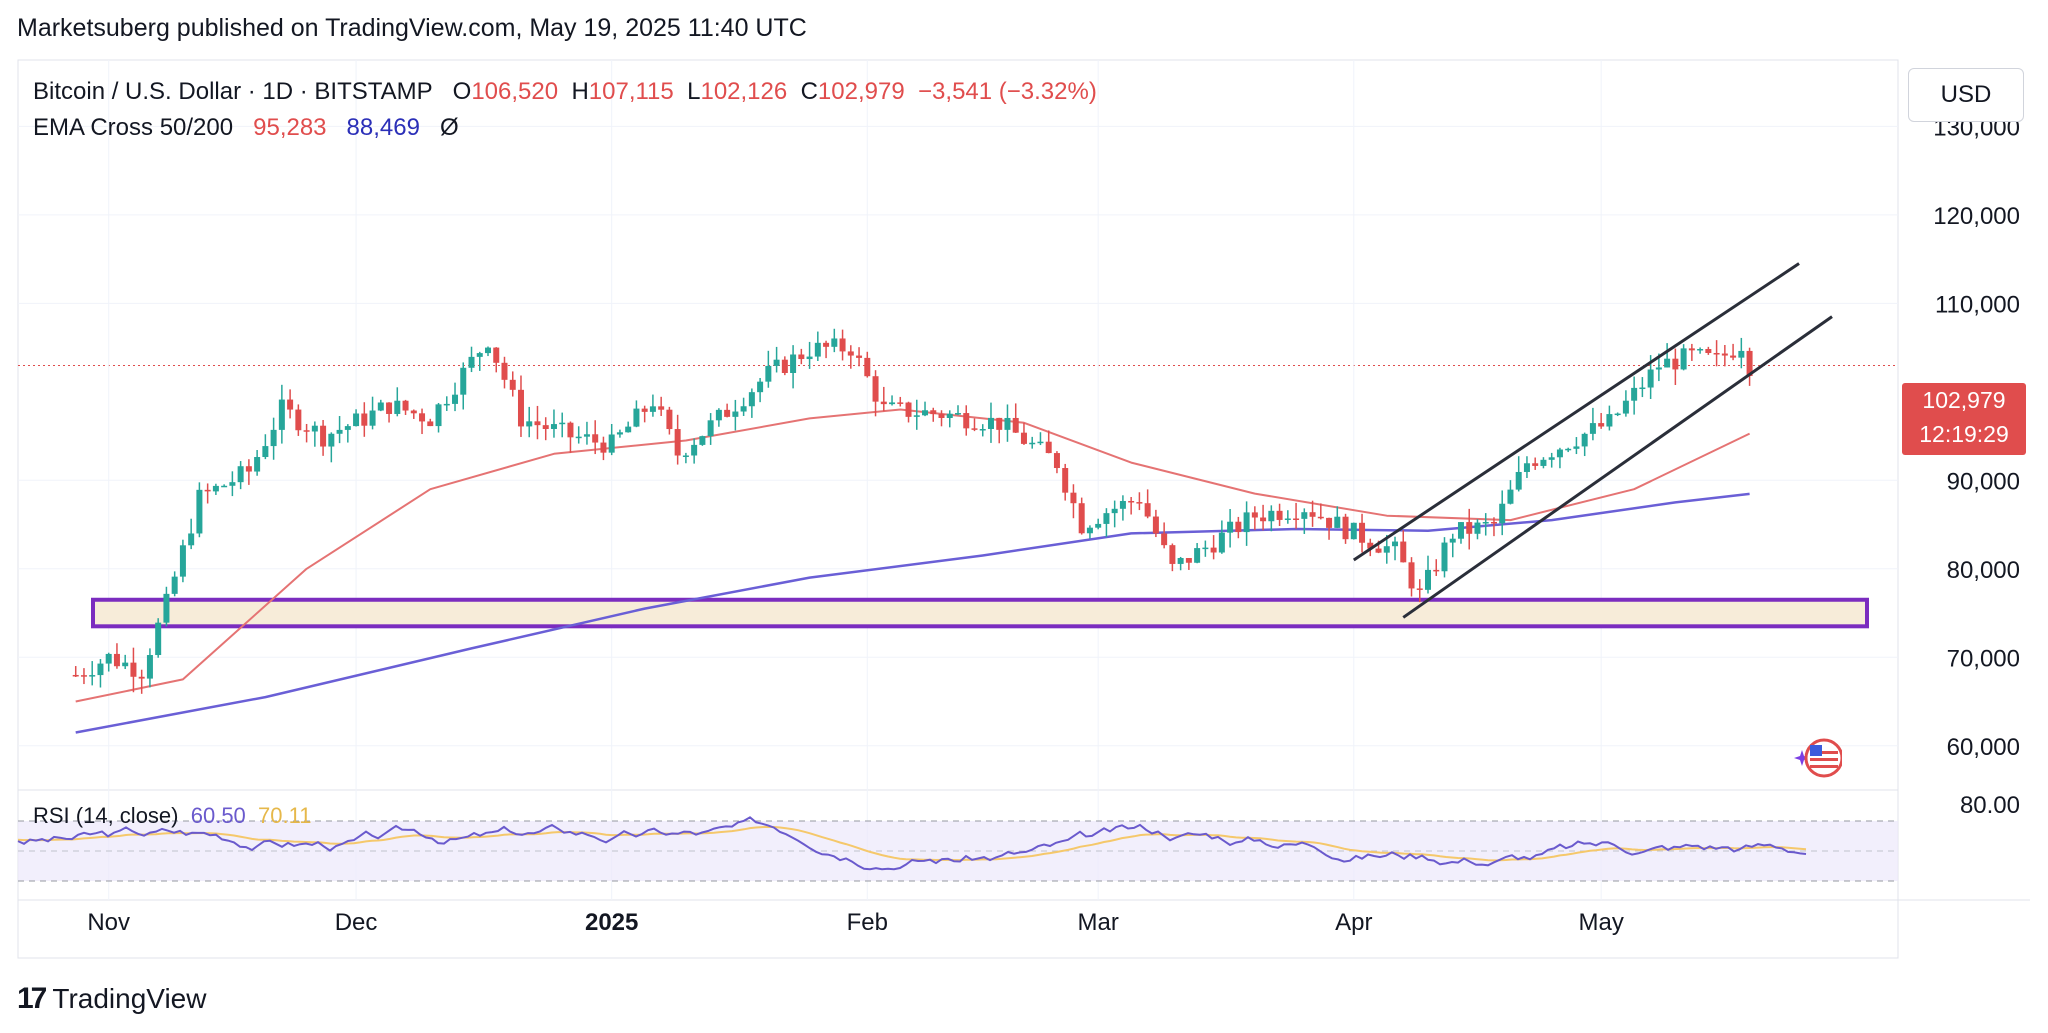 The image size is (2048, 1033). Describe the element at coordinates (1964, 434) in the screenshot. I see `bar-countdown: 12:19:29` at that location.